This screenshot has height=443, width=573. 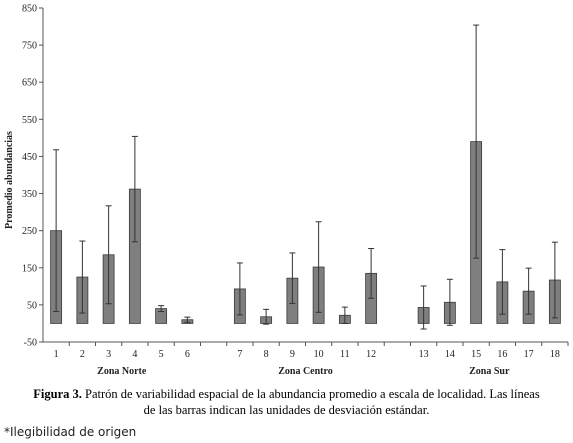 I want to click on x-tick-label: 16, so click(x=502, y=354).